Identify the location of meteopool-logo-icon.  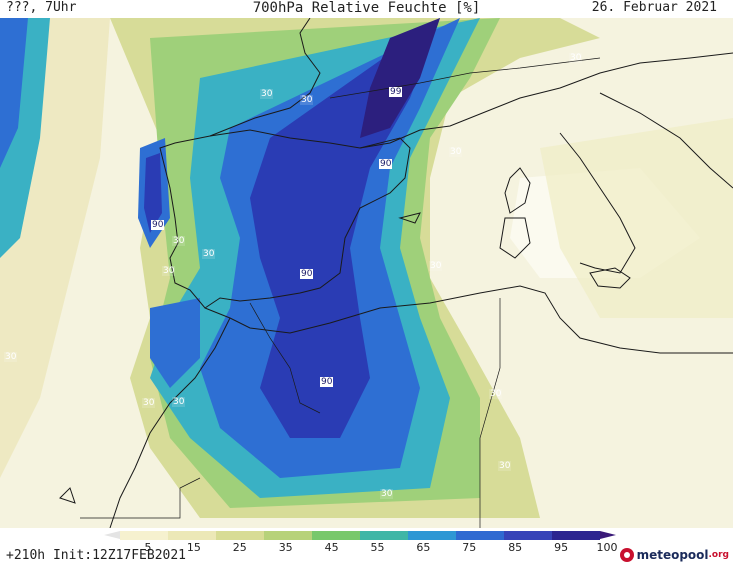
(626, 555).